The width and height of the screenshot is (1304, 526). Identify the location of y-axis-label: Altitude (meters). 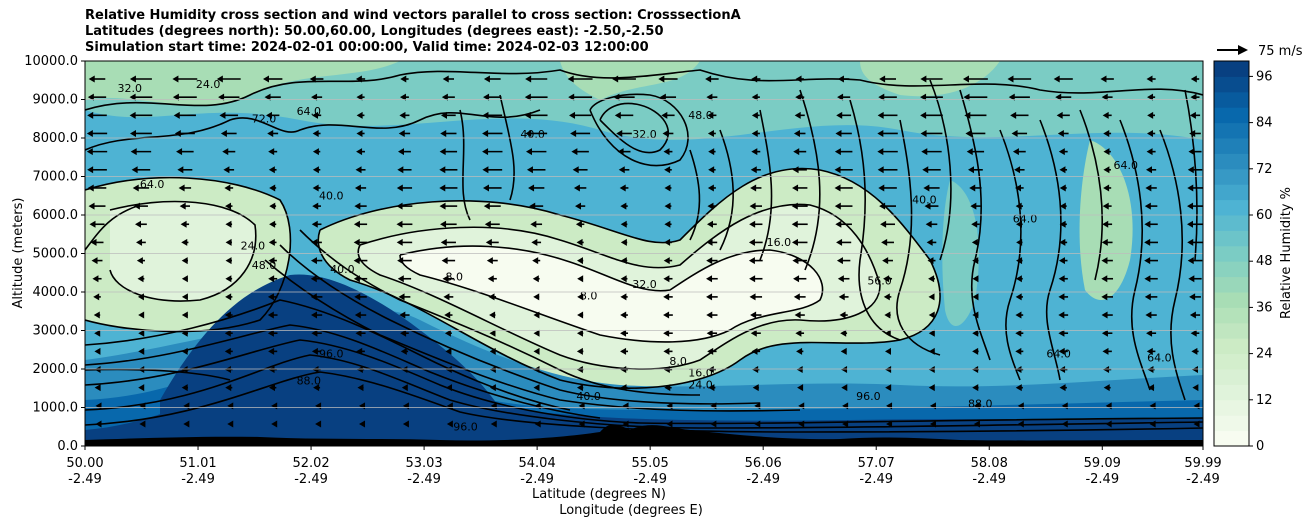
(18, 253).